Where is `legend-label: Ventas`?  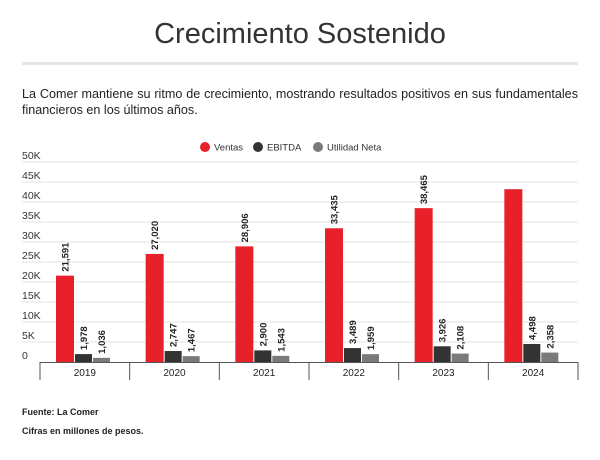
legend-label: Ventas is located at coordinates (228, 148).